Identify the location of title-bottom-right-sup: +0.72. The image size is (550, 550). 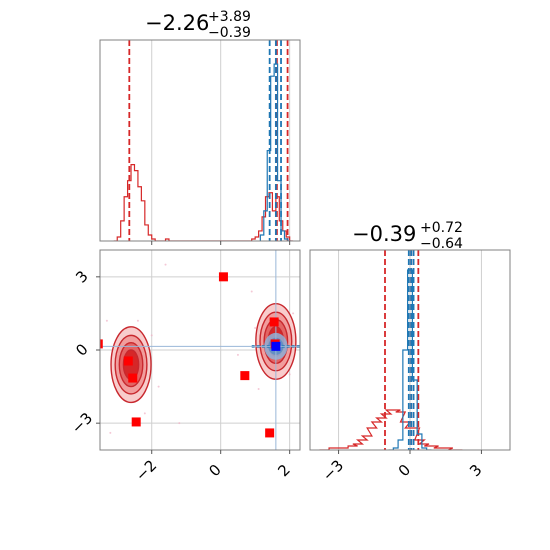
(441, 228).